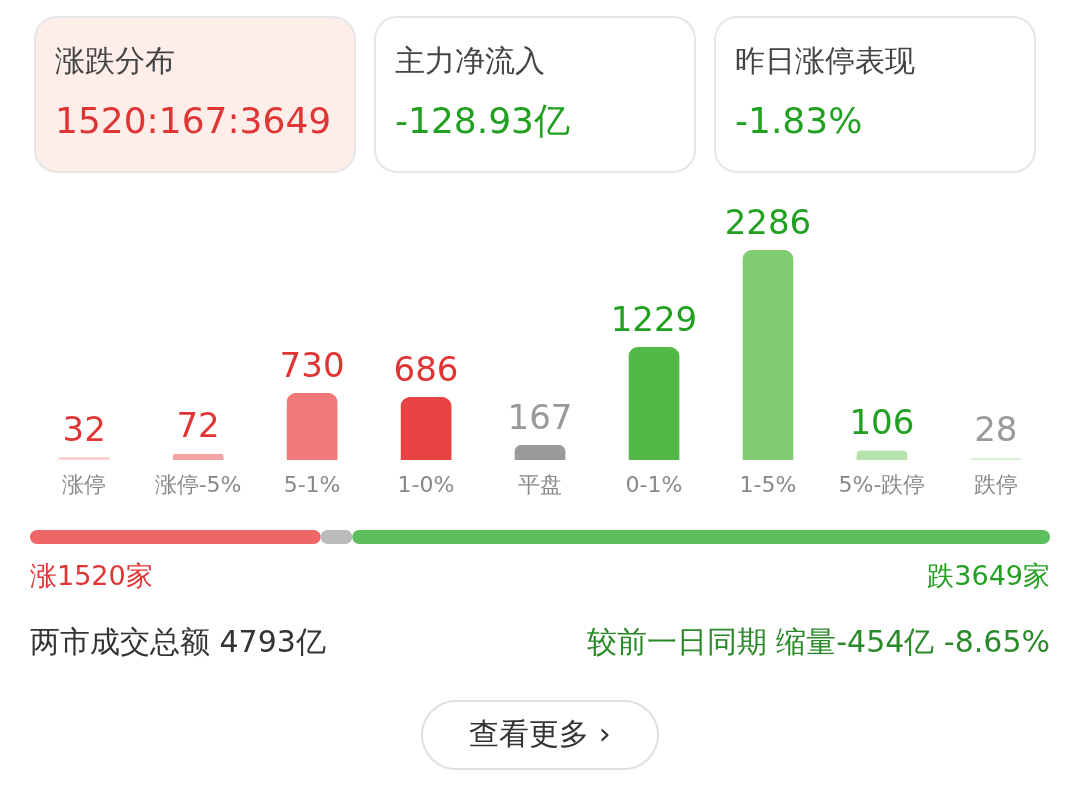  Describe the element at coordinates (799, 120) in the screenshot. I see `text: -1.83%` at that location.